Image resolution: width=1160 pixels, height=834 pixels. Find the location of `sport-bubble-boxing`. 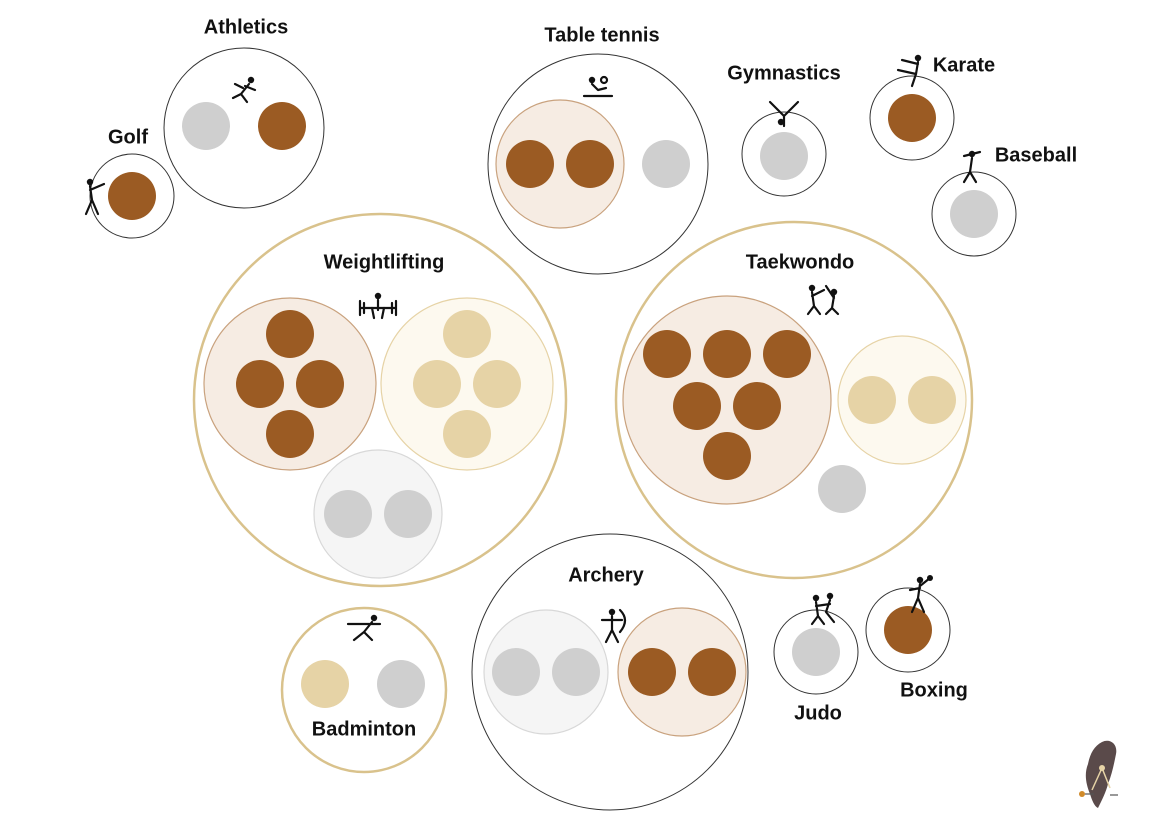

sport-bubble-boxing is located at coordinates (908, 630).